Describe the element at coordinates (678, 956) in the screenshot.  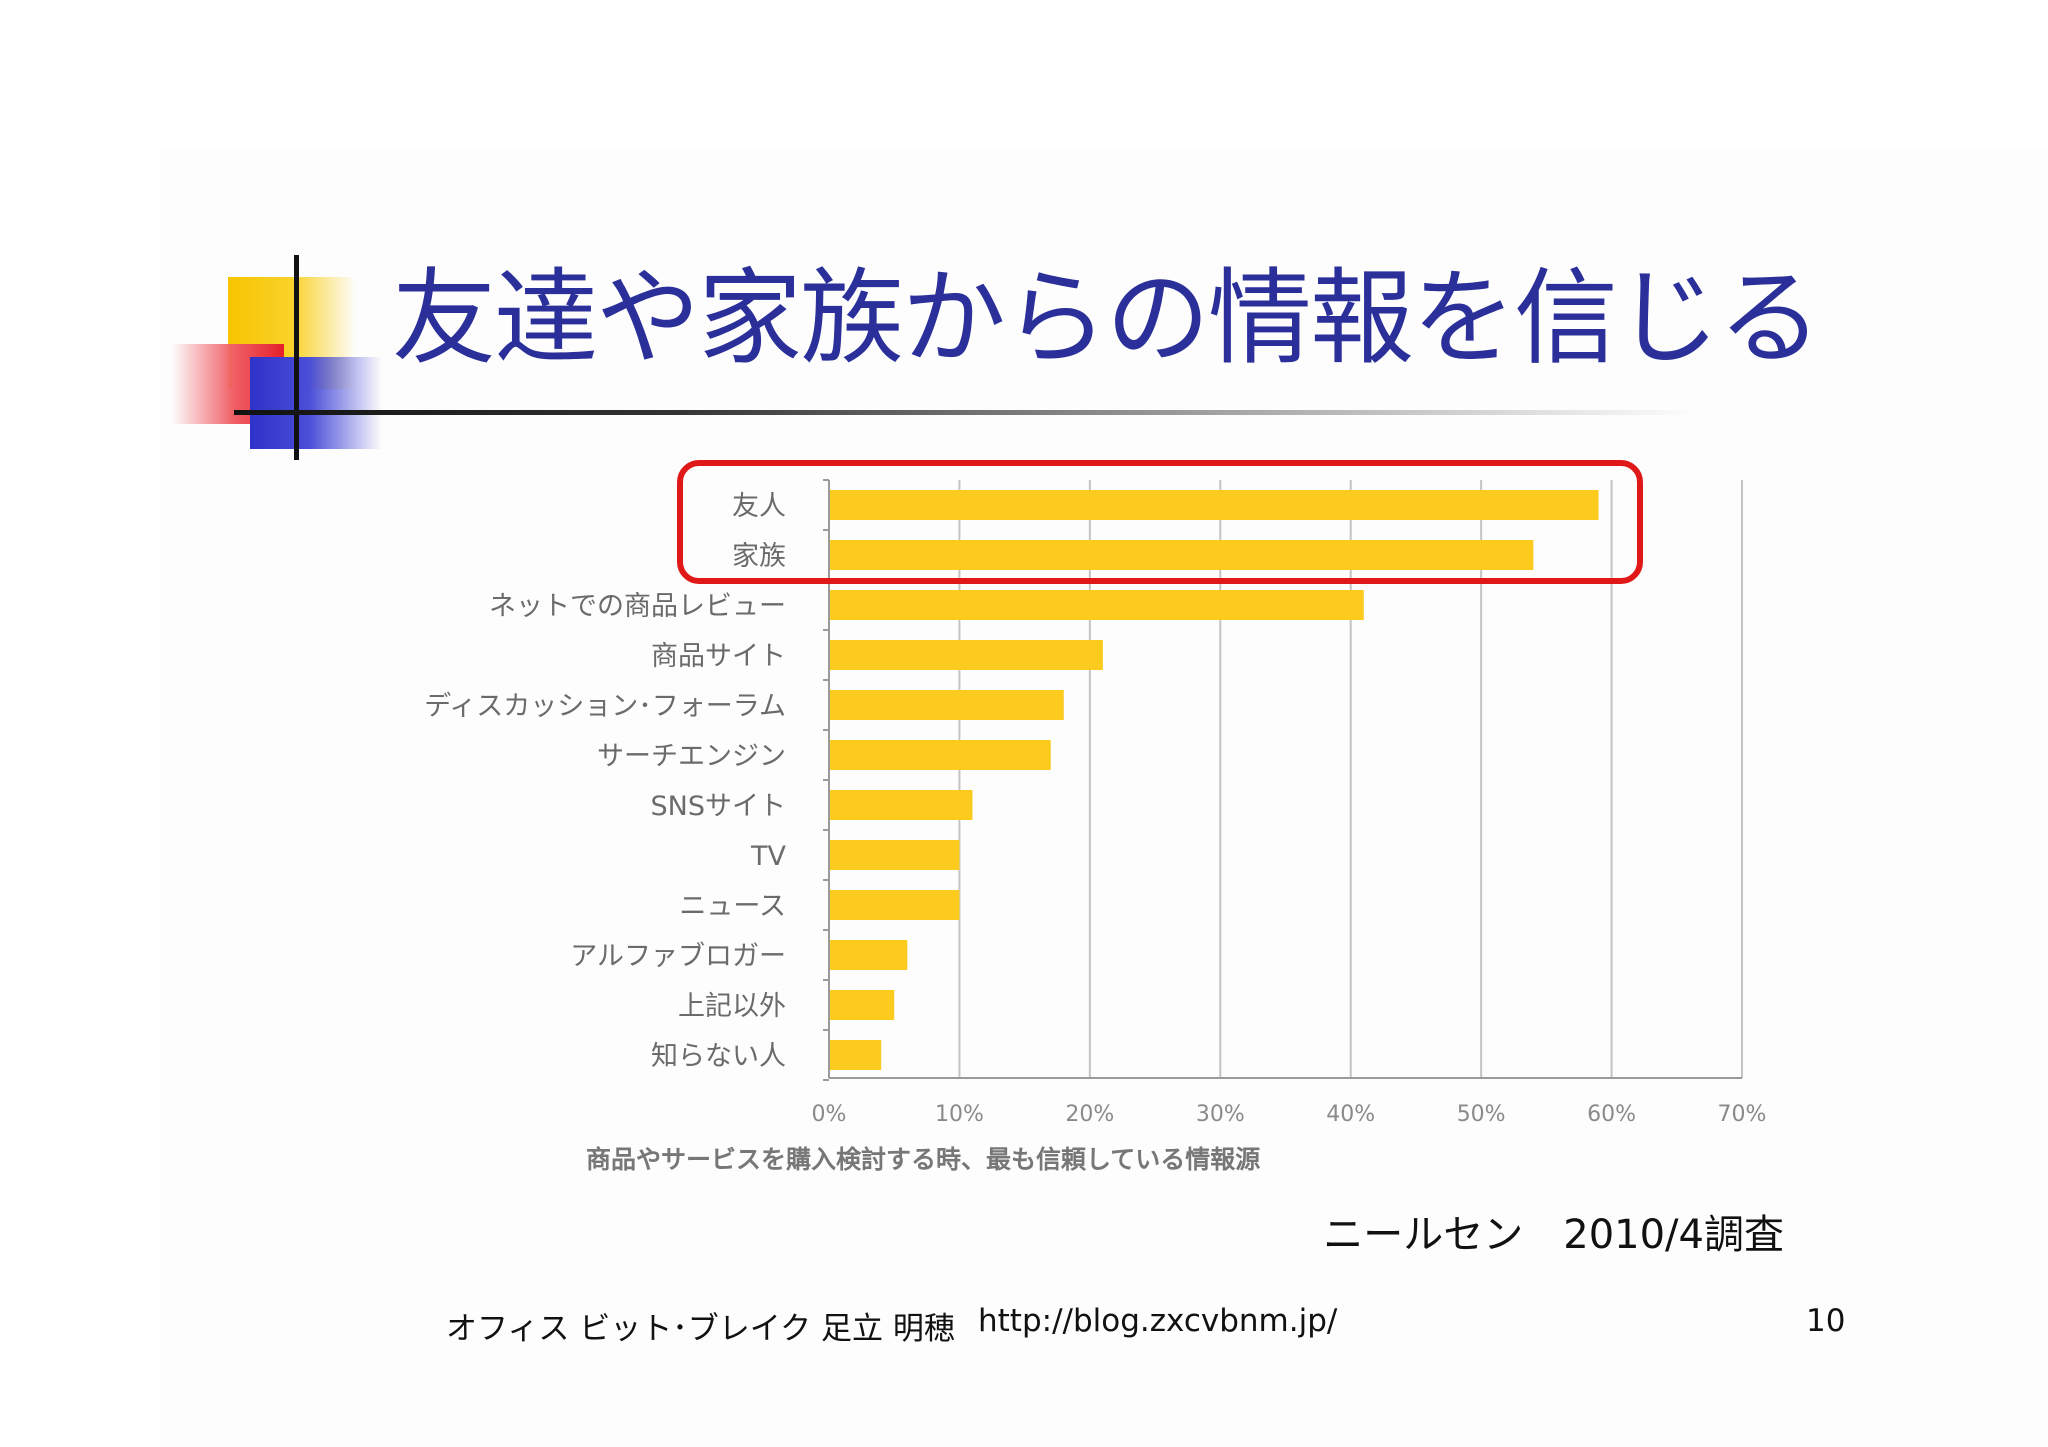
I see `category-label: アルファブロガー` at that location.